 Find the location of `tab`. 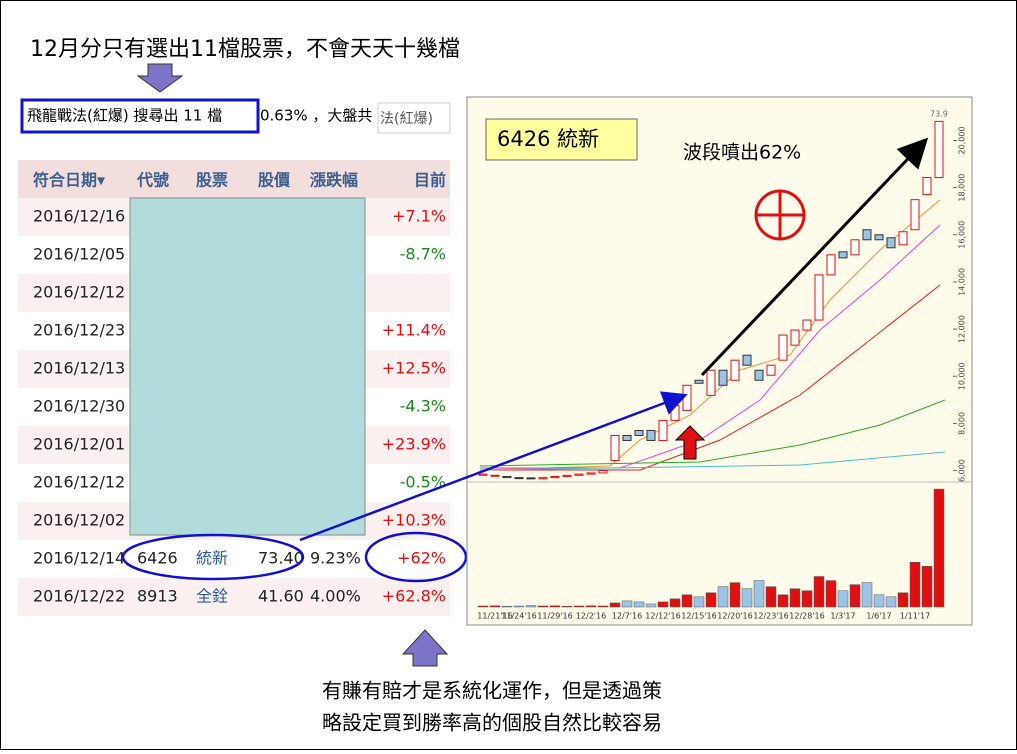

tab is located at coordinates (414, 118).